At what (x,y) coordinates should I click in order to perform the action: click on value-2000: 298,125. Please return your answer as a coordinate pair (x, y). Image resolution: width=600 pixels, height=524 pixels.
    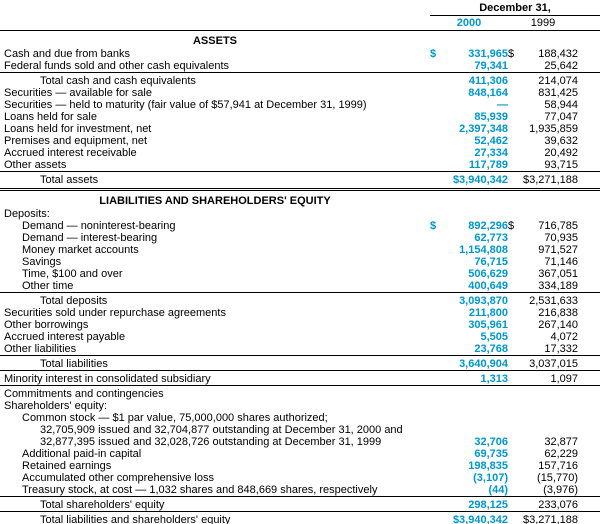
    Looking at the image, I should click on (469, 504).